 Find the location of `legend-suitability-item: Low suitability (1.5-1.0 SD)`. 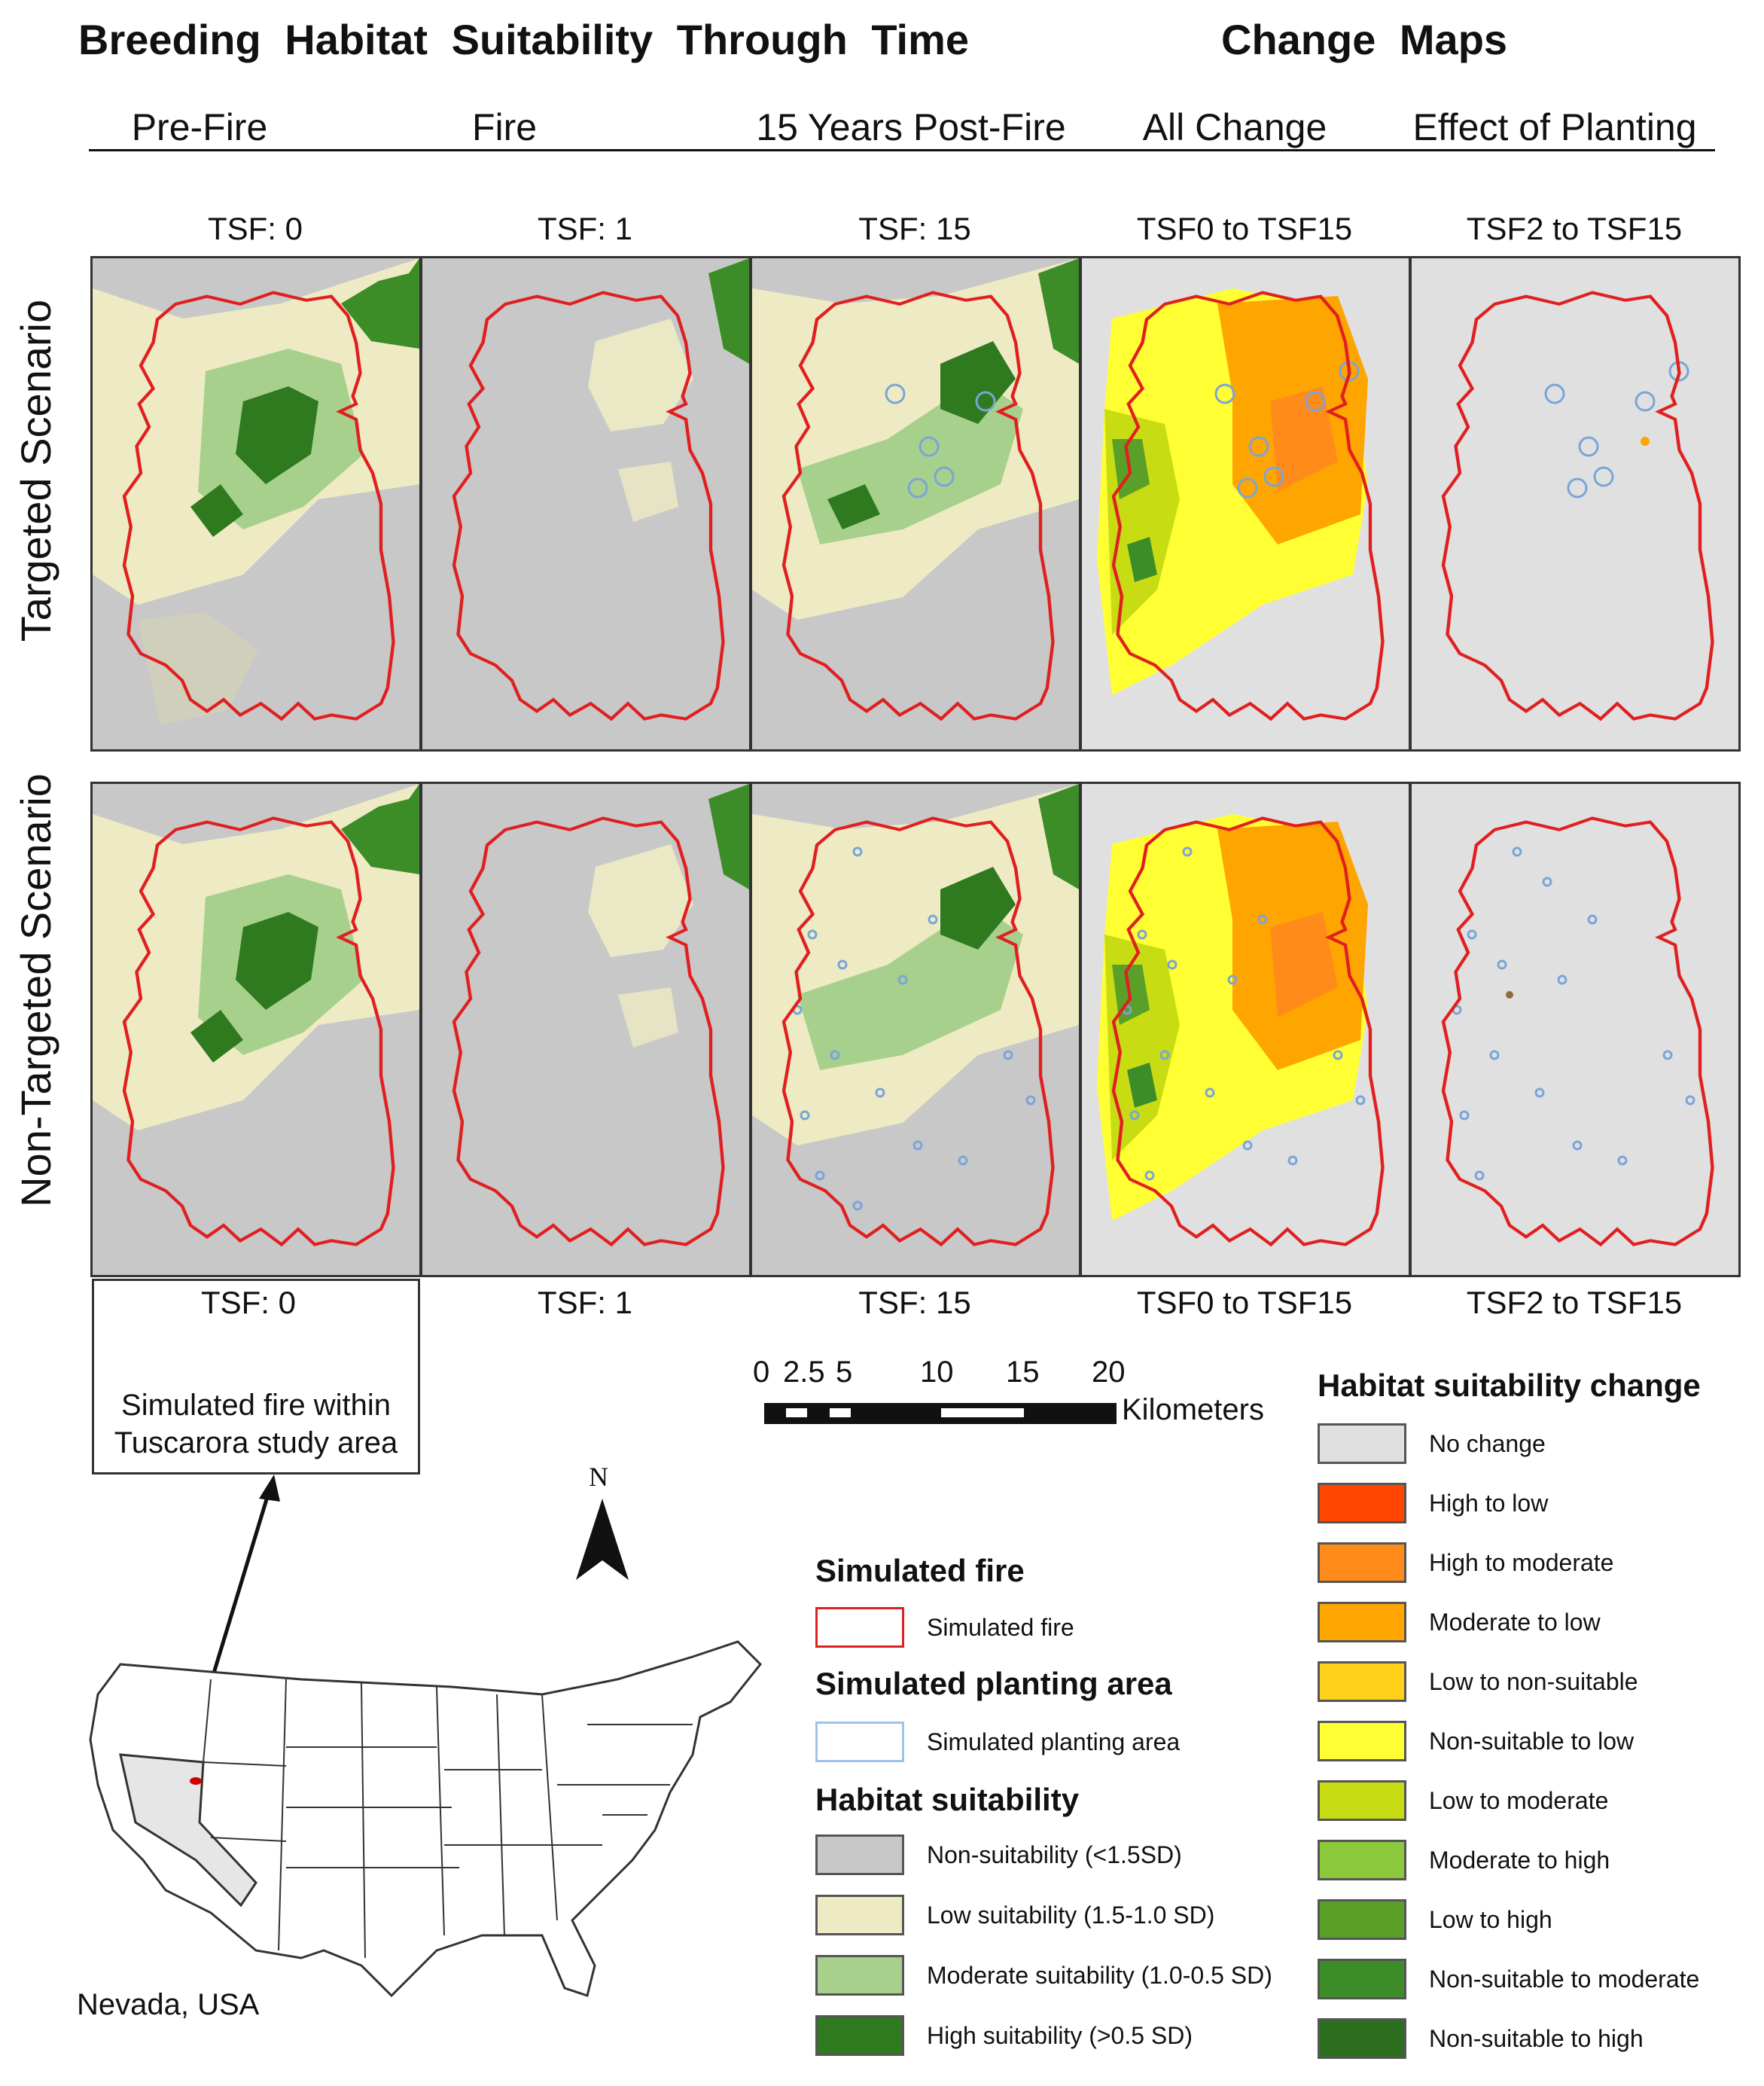

legend-suitability-item: Low suitability (1.5-1.0 SD) is located at coordinates (1014, 1915).